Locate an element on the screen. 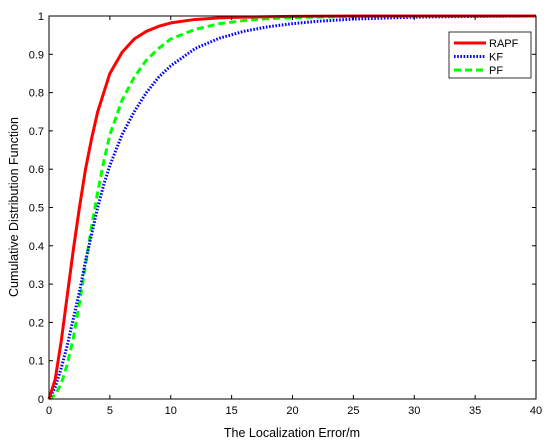  legend-label-kf: KF is located at coordinates (496, 58).